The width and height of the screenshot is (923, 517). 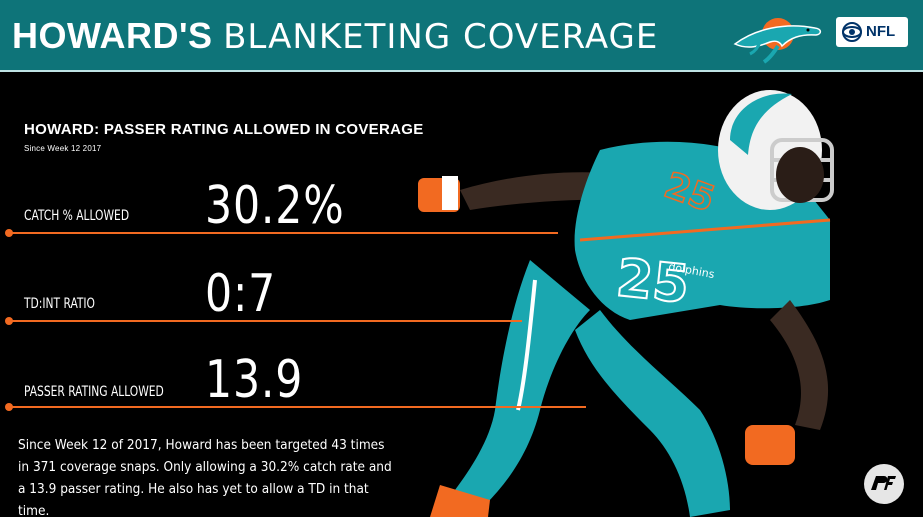 I want to click on header-divider, so click(x=461, y=71).